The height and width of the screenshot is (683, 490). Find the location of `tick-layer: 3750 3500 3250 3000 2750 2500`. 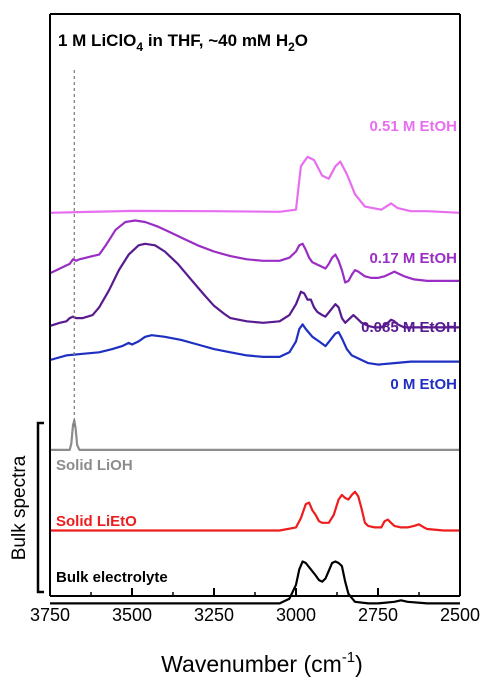

tick-layer: 3750 3500 3250 3000 2750 2500 is located at coordinates (255, 606).